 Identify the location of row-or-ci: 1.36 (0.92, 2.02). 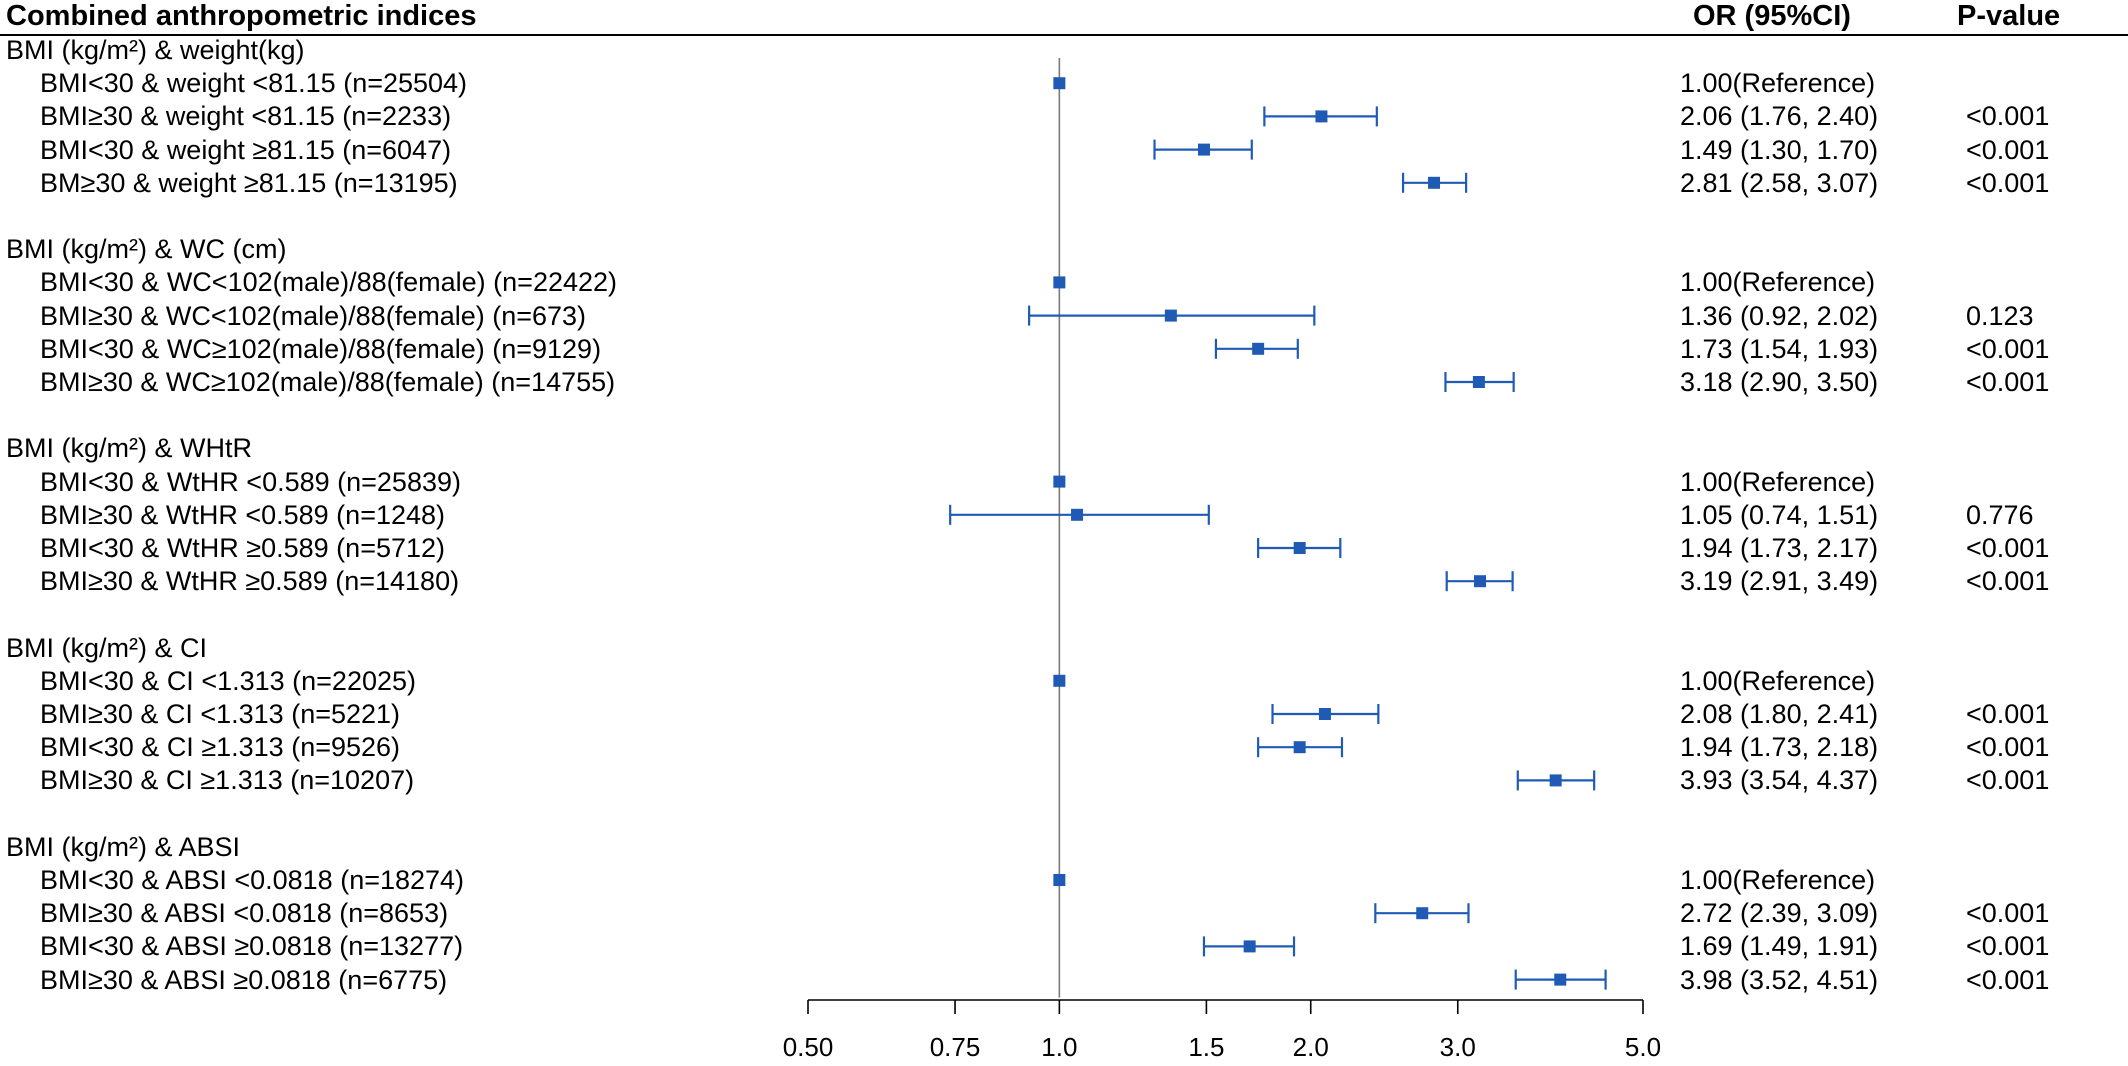
(1779, 315).